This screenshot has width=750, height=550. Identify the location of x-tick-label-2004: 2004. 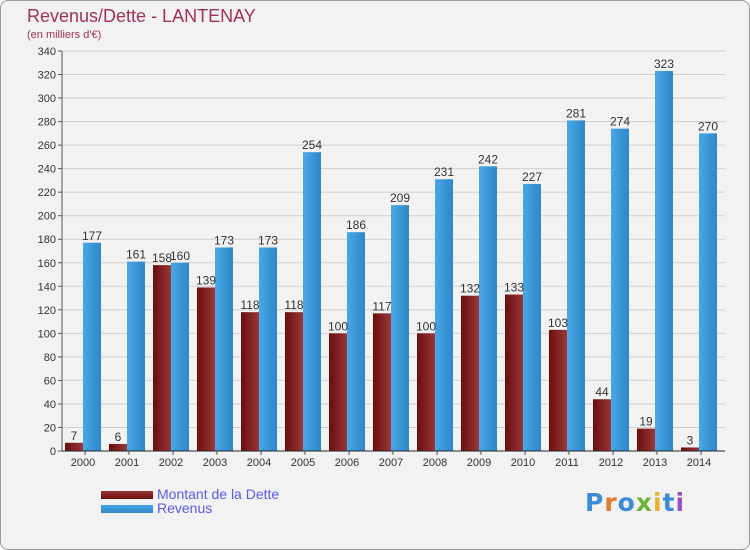
(259, 463).